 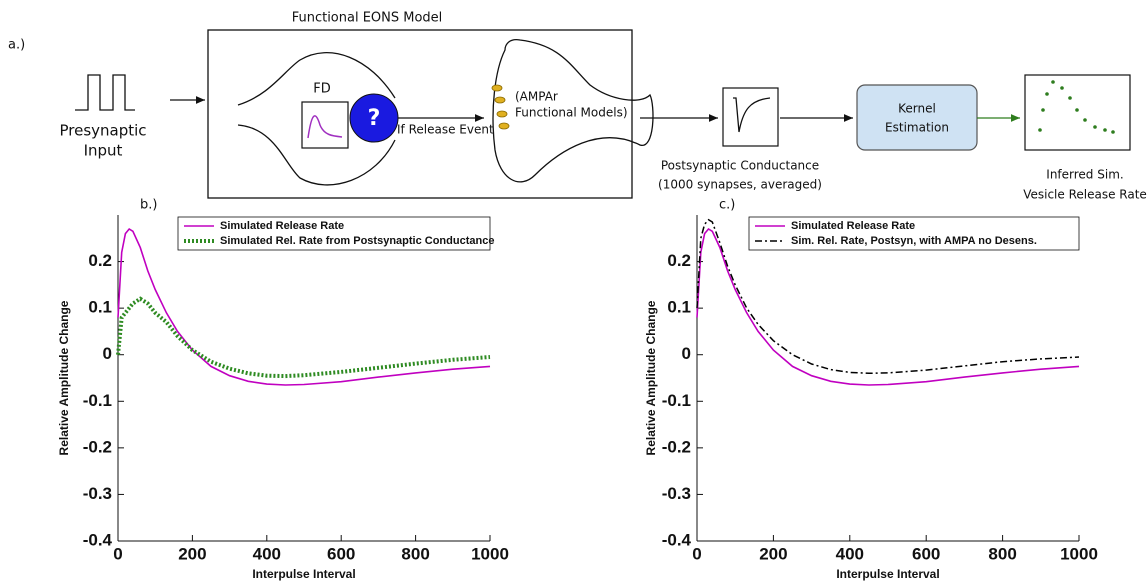 What do you see at coordinates (1076, 107) in the screenshot?
I see `output-dots` at bounding box center [1076, 107].